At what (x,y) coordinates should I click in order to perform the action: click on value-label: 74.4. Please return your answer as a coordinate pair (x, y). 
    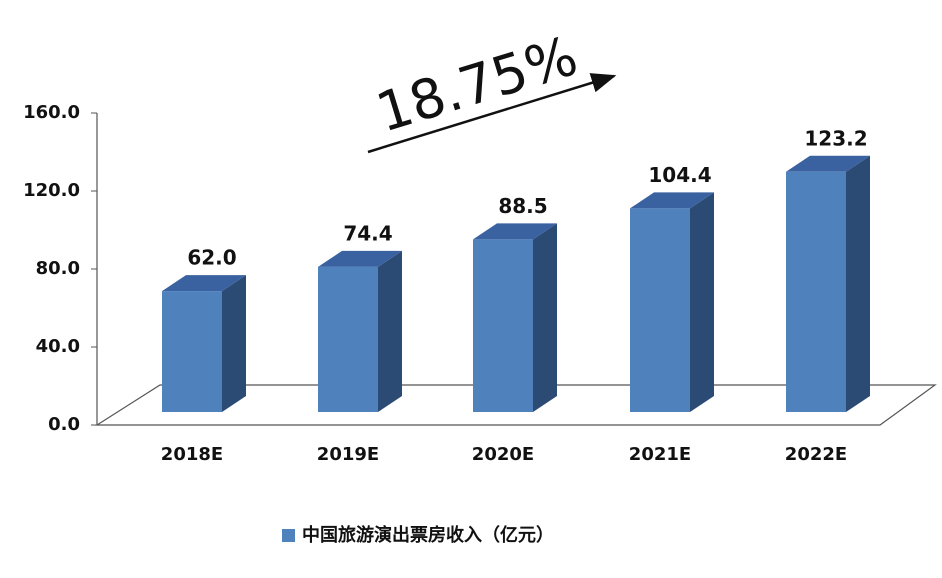
    Looking at the image, I should click on (367, 233).